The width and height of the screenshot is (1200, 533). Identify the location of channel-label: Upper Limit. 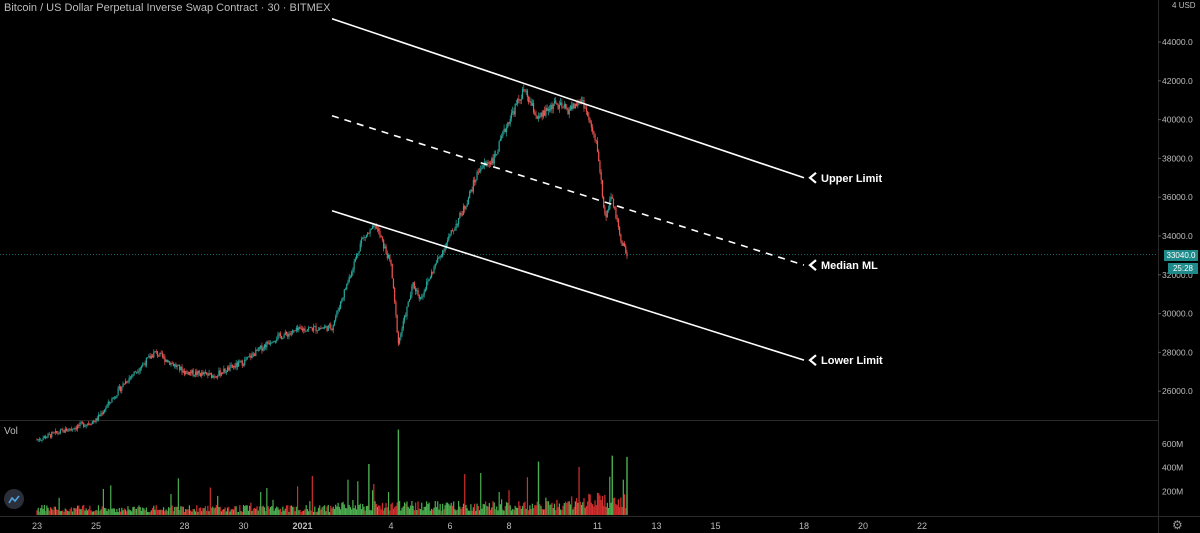
(851, 179).